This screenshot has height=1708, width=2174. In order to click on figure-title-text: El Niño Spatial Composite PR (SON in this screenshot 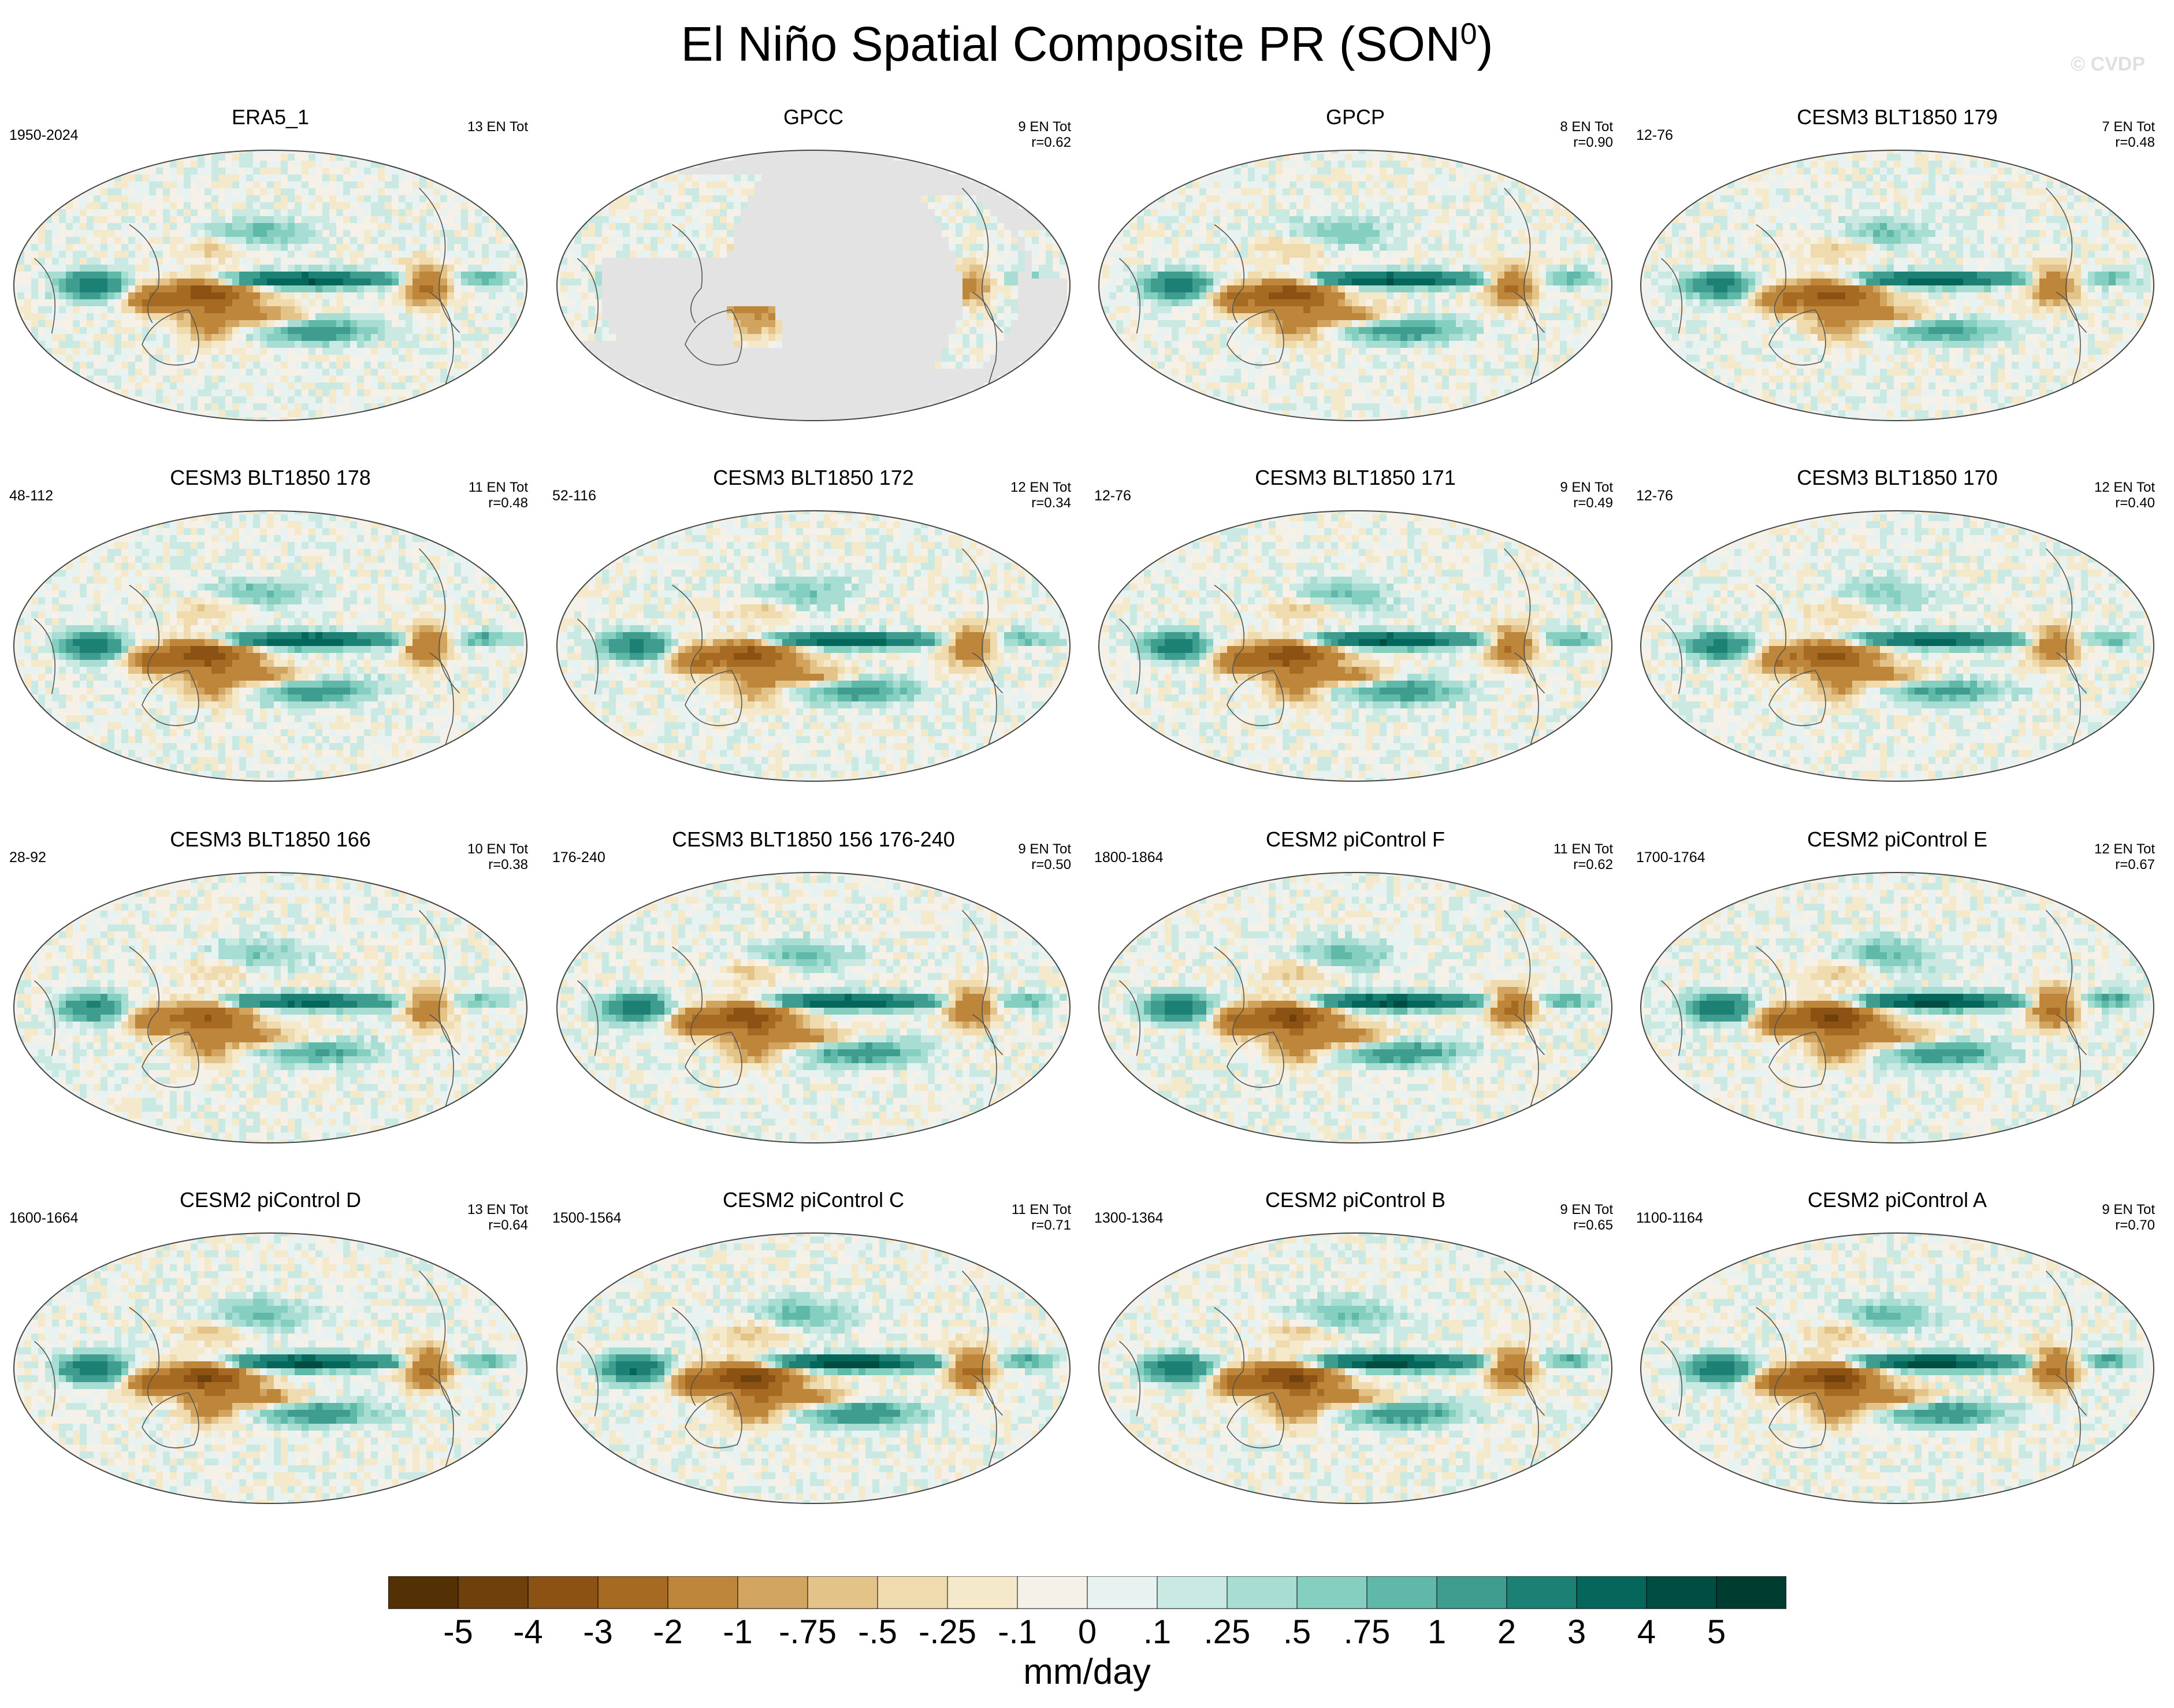, I will do `click(1070, 44)`.